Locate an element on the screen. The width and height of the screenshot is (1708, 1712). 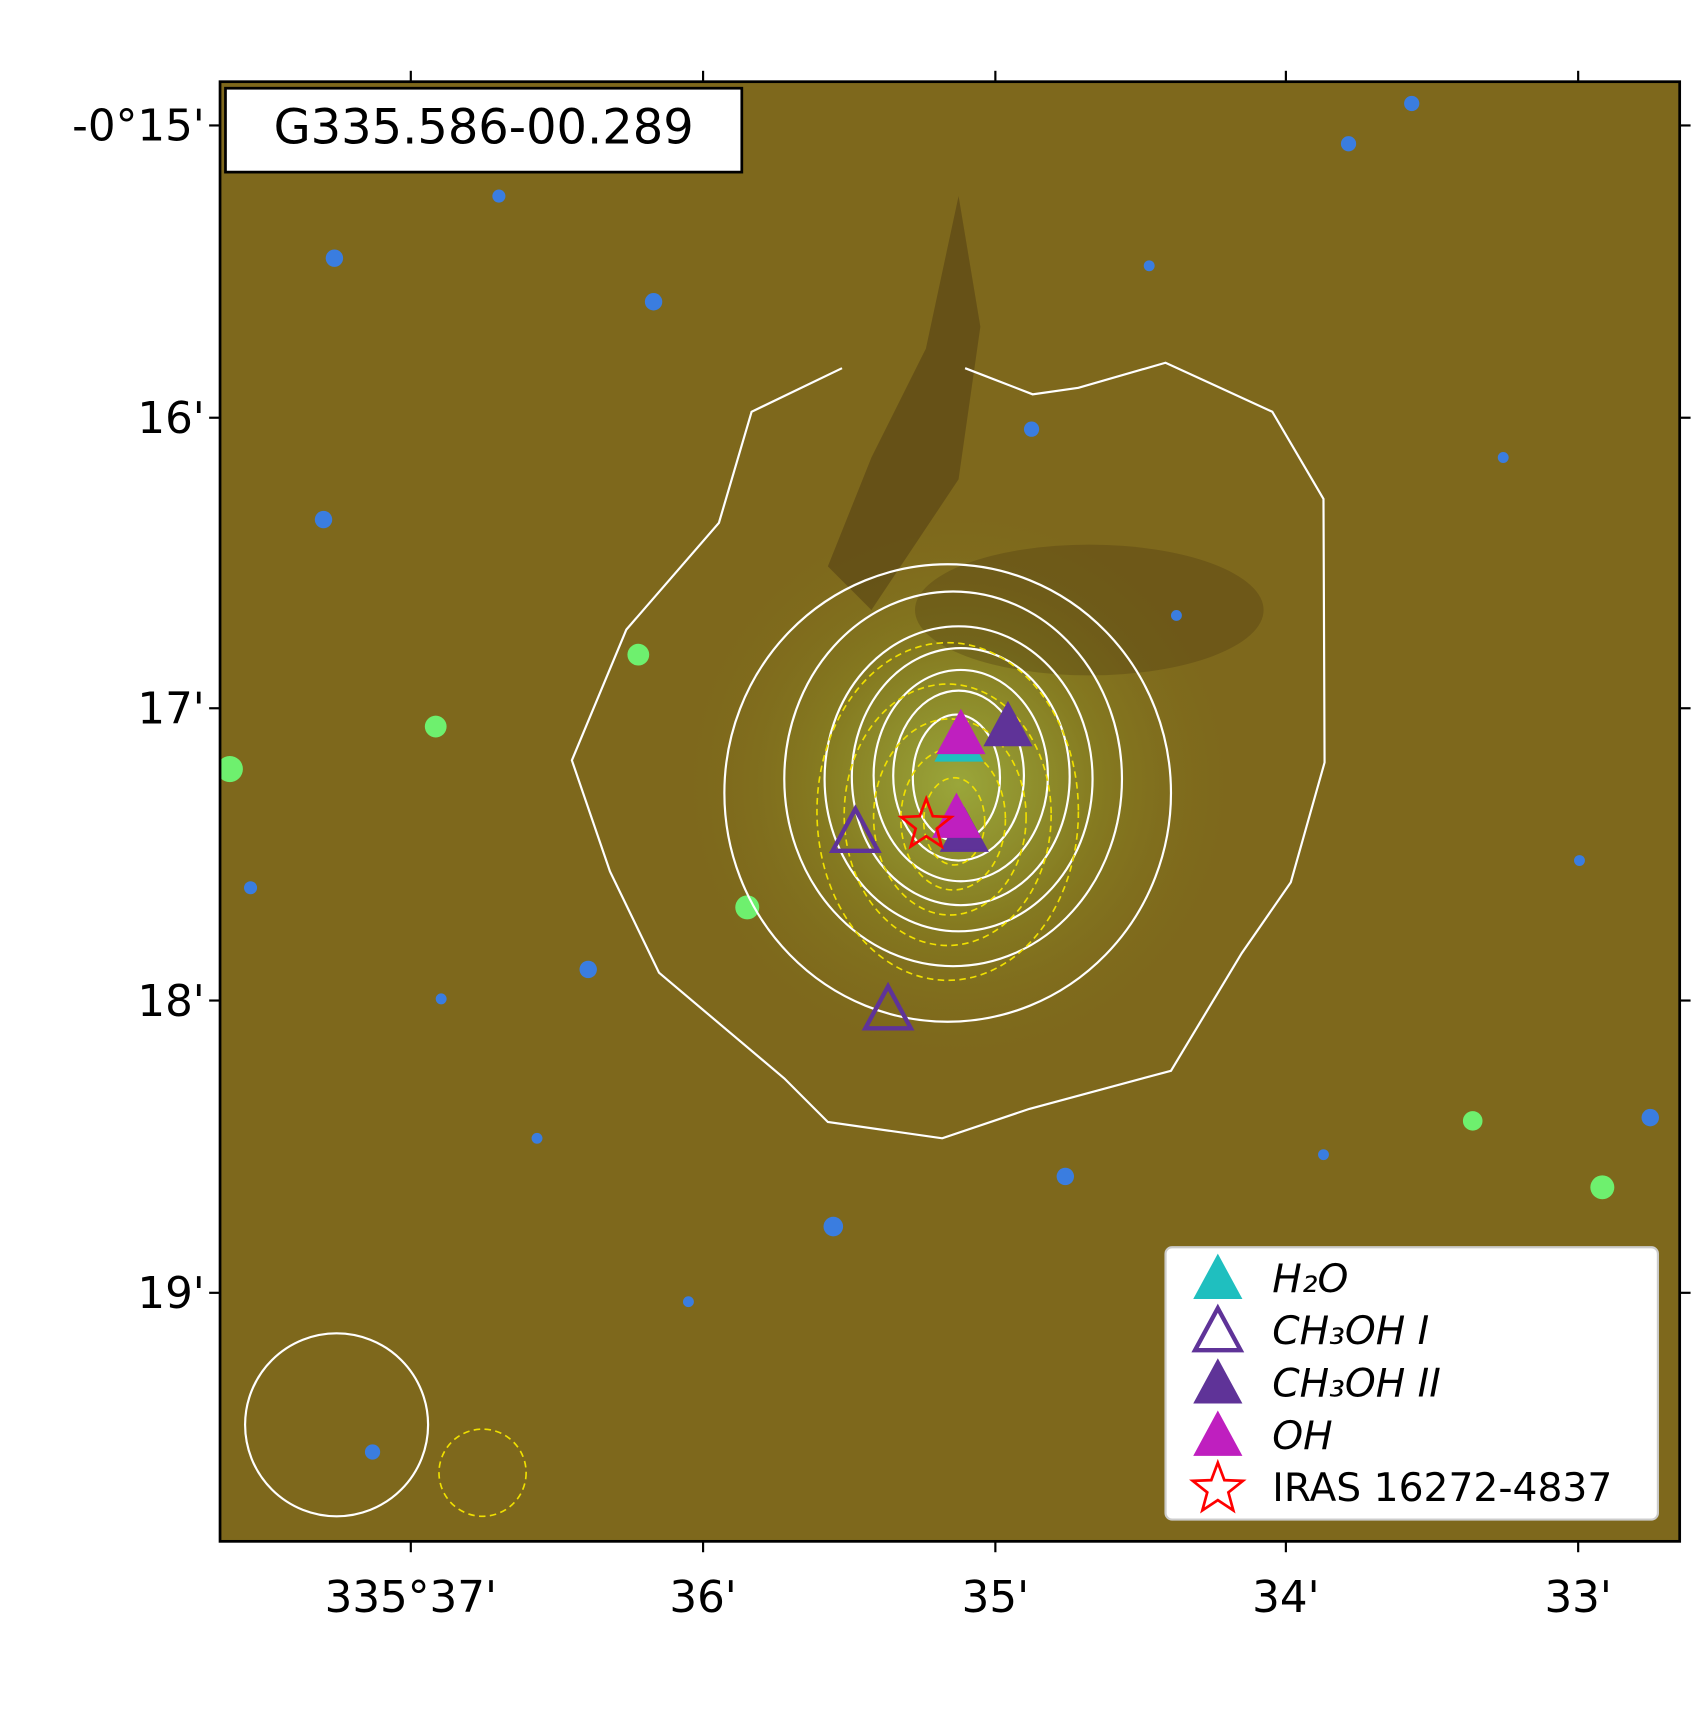
legend-label: CH₃OH I is located at coordinates (1350, 1331).